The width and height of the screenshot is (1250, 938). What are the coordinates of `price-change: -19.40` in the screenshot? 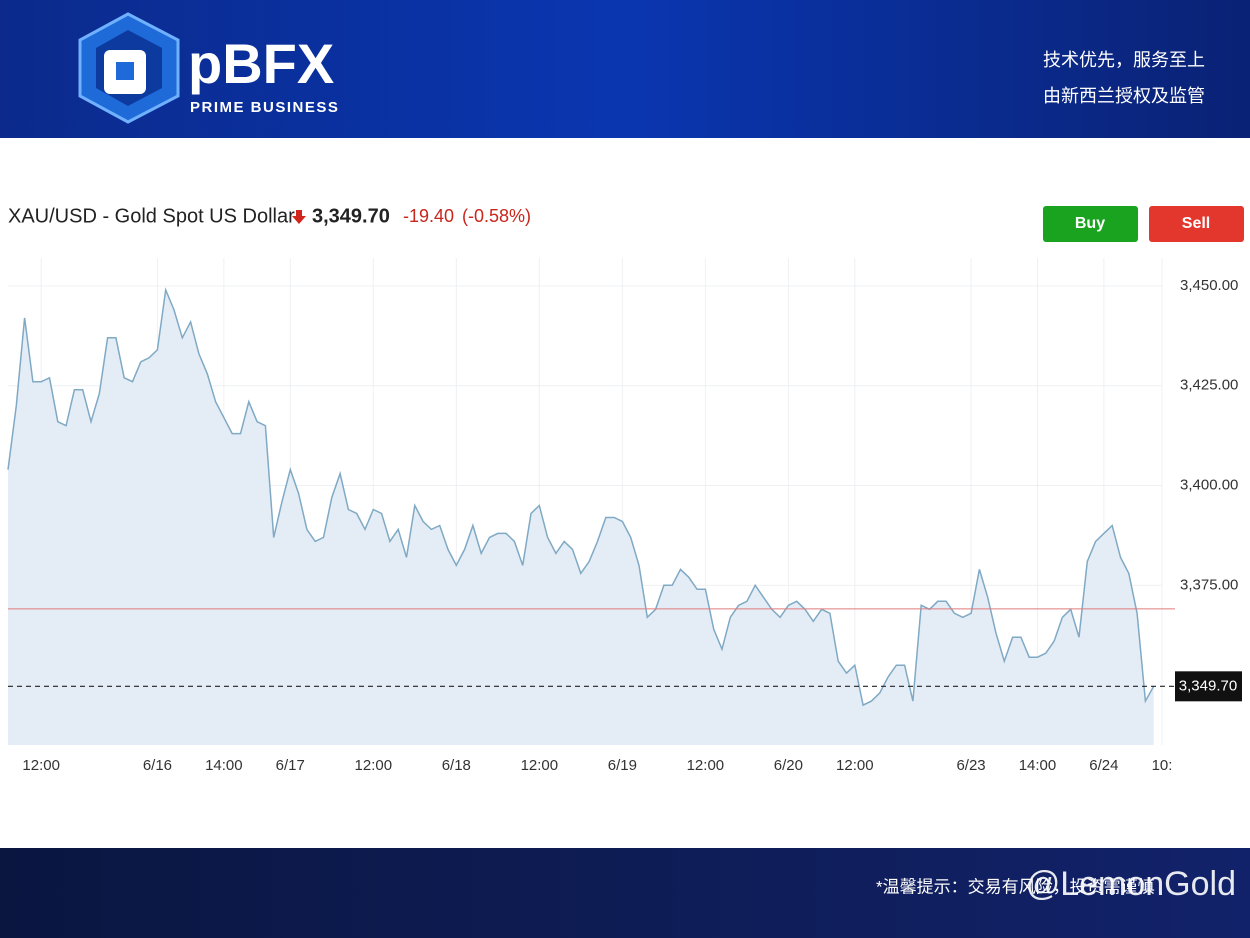 It's located at (428, 216).